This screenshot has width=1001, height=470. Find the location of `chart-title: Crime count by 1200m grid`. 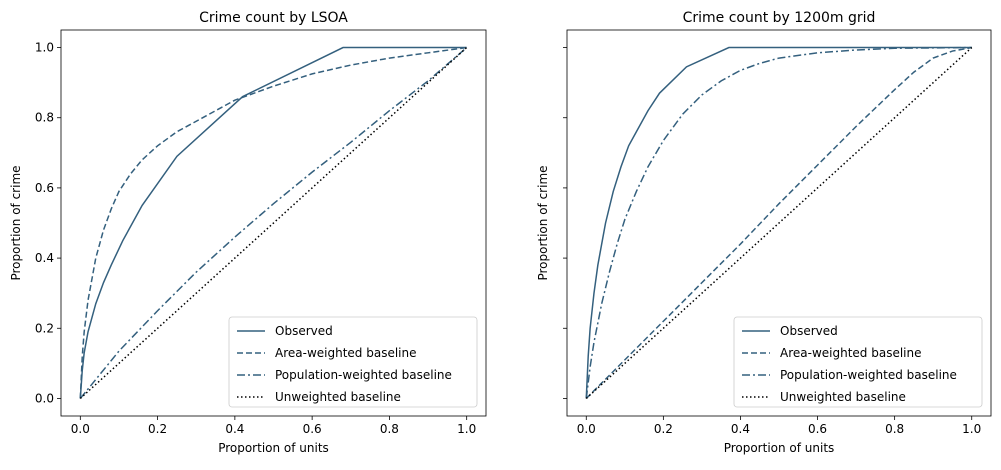

chart-title: Crime count by 1200m grid is located at coordinates (779, 18).